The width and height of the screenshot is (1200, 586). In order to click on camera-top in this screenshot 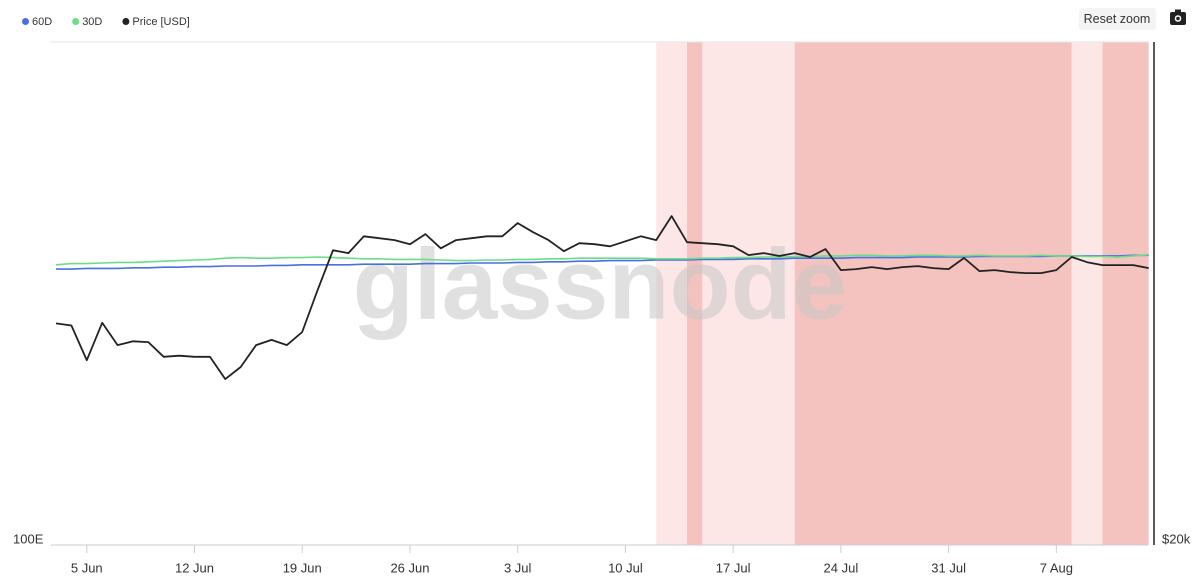, I will do `click(1178, 11)`.